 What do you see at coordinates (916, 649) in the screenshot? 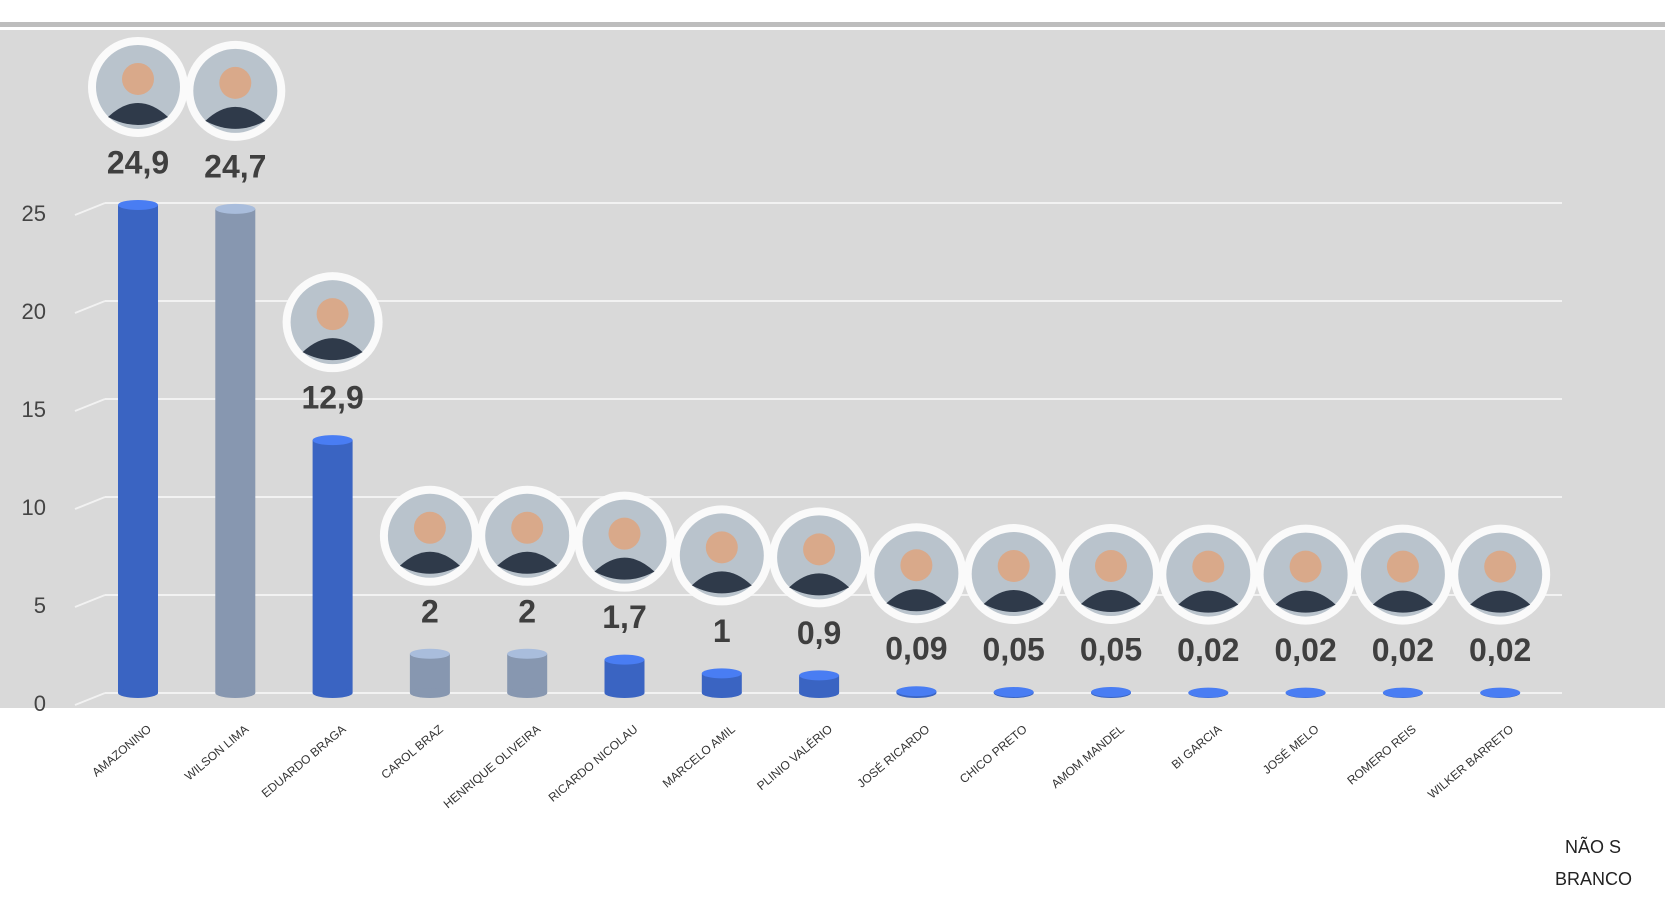
I see `value-label: 0,09` at bounding box center [916, 649].